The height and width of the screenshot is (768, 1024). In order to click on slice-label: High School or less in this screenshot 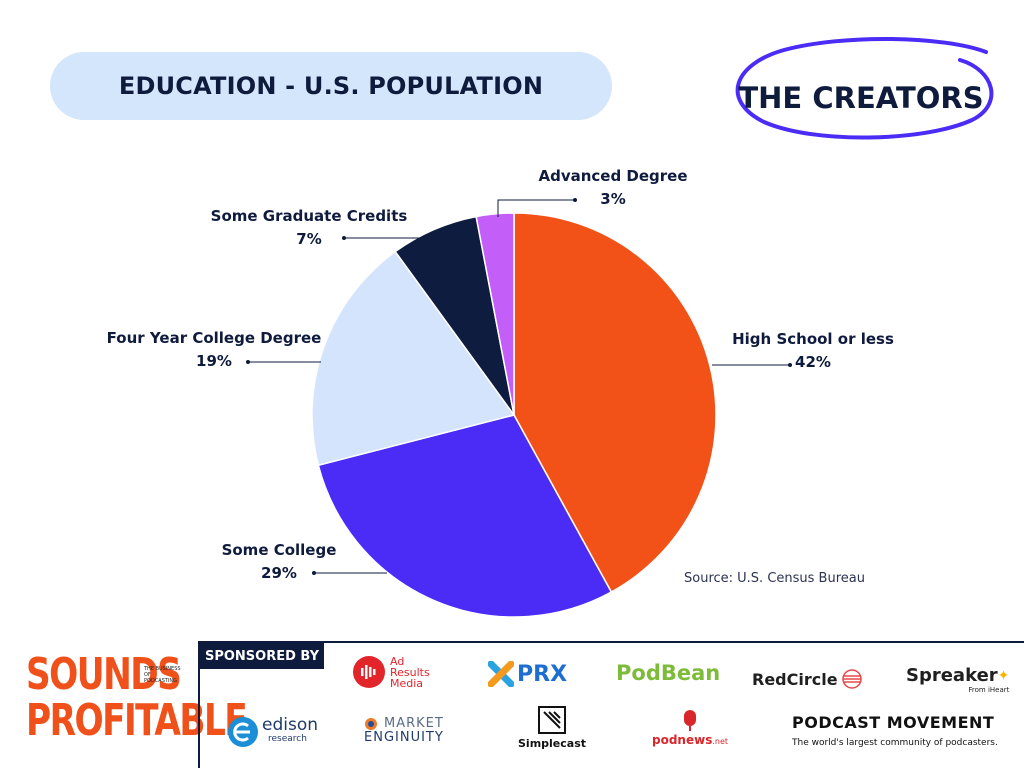, I will do `click(813, 339)`.